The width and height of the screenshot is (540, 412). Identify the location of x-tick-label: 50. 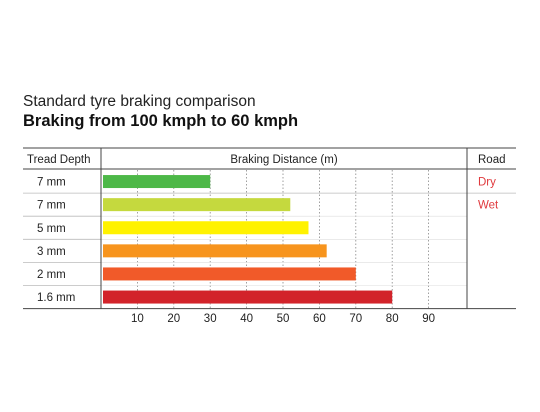
(283, 319).